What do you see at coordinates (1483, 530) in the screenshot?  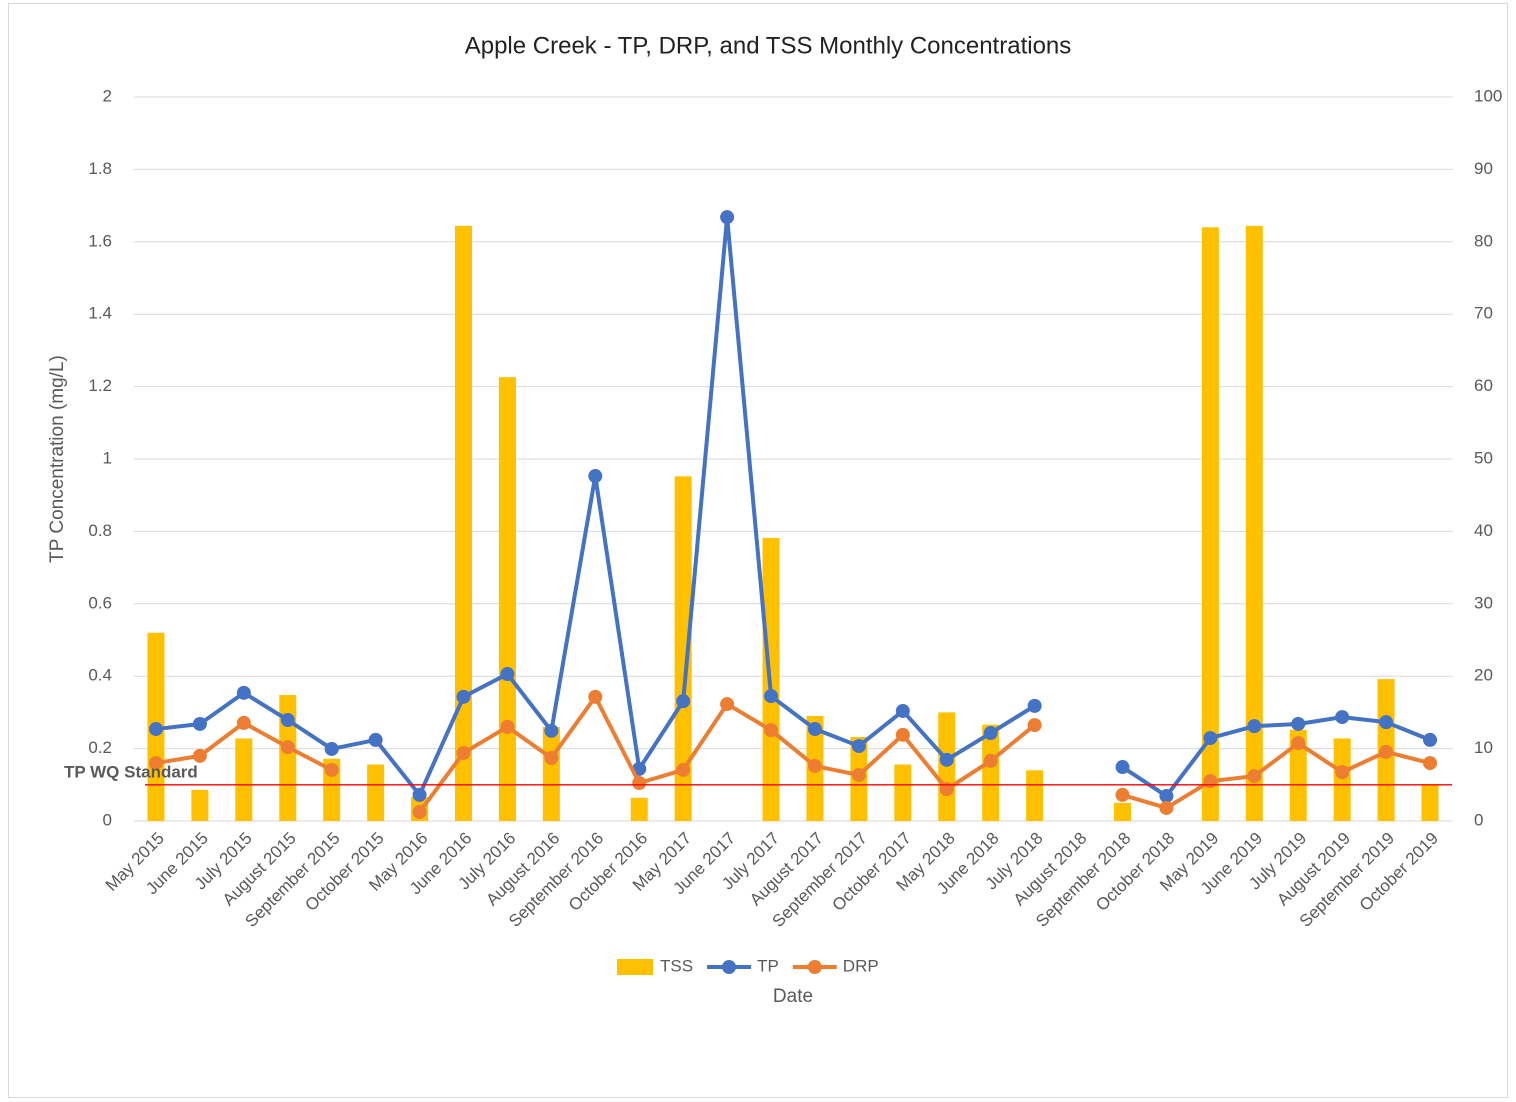 I see `y2-tick-label: 40` at bounding box center [1483, 530].